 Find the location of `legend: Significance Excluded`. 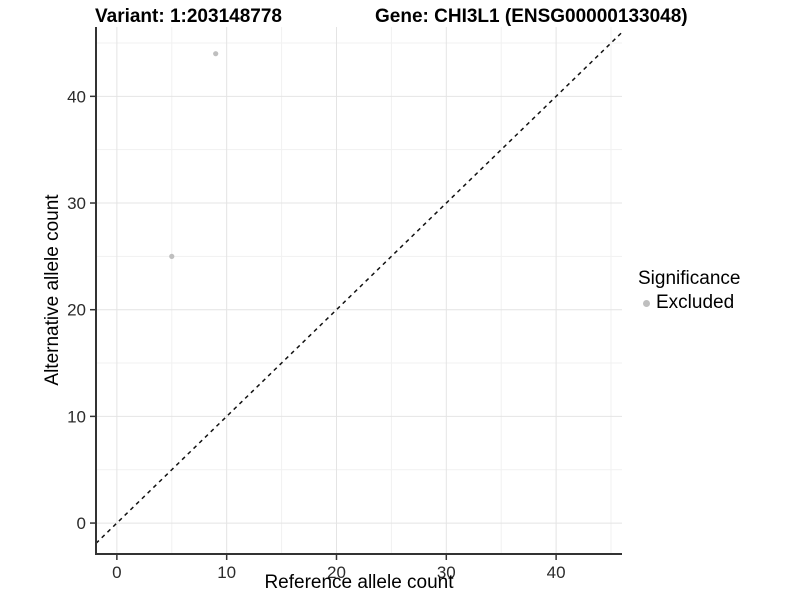

legend: Significance Excluded is located at coordinates (689, 291).